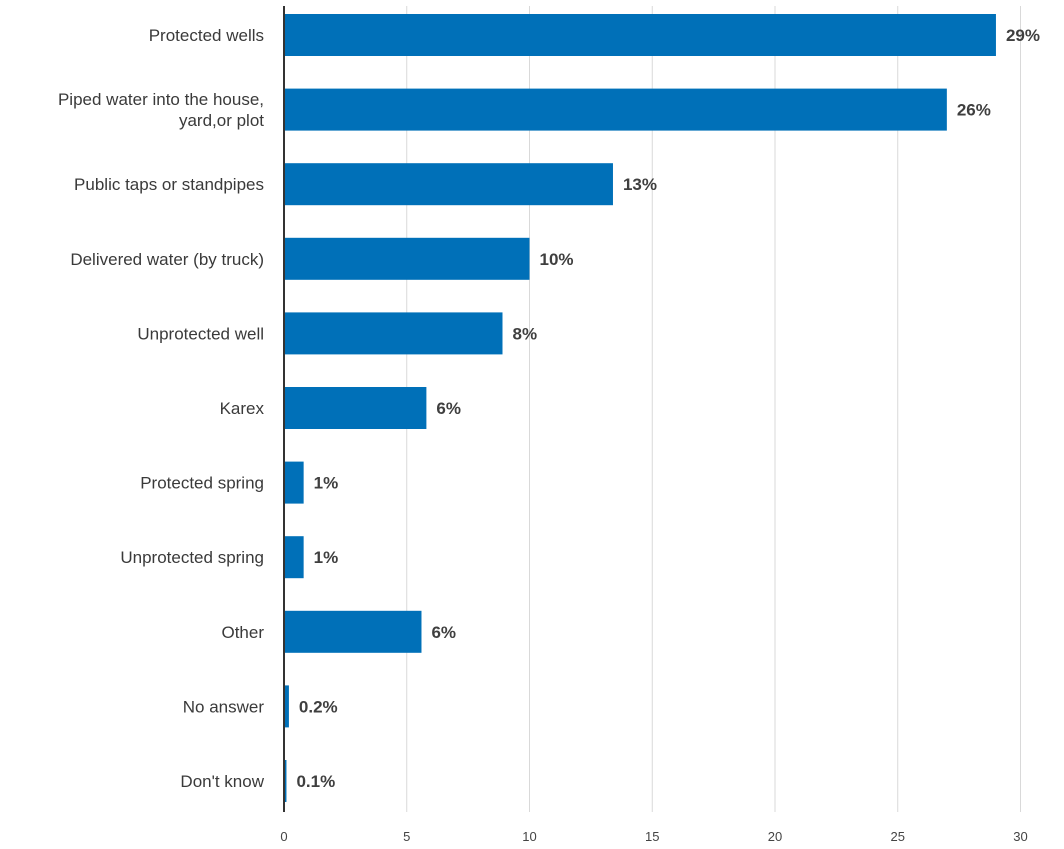 This screenshot has height=849, width=1064. I want to click on category-label: Karex, so click(242, 408).